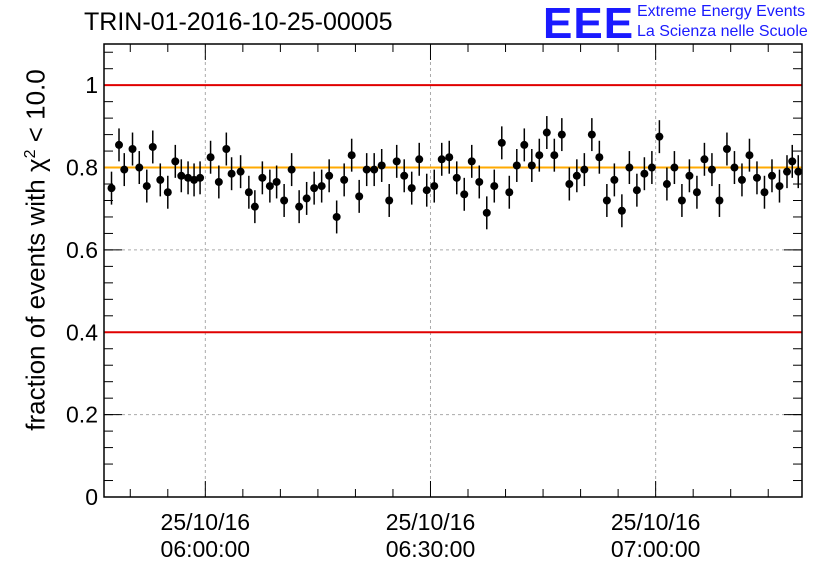 The image size is (836, 572). Describe the element at coordinates (721, 11) in the screenshot. I see `logo-line-1: Extreme Energy Events` at that location.